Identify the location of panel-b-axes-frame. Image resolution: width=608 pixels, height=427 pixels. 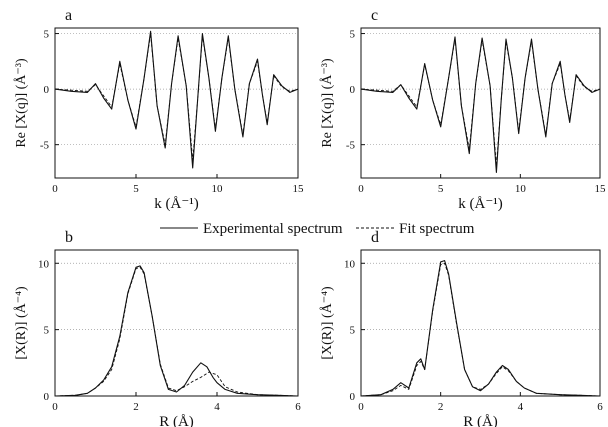
(176, 323).